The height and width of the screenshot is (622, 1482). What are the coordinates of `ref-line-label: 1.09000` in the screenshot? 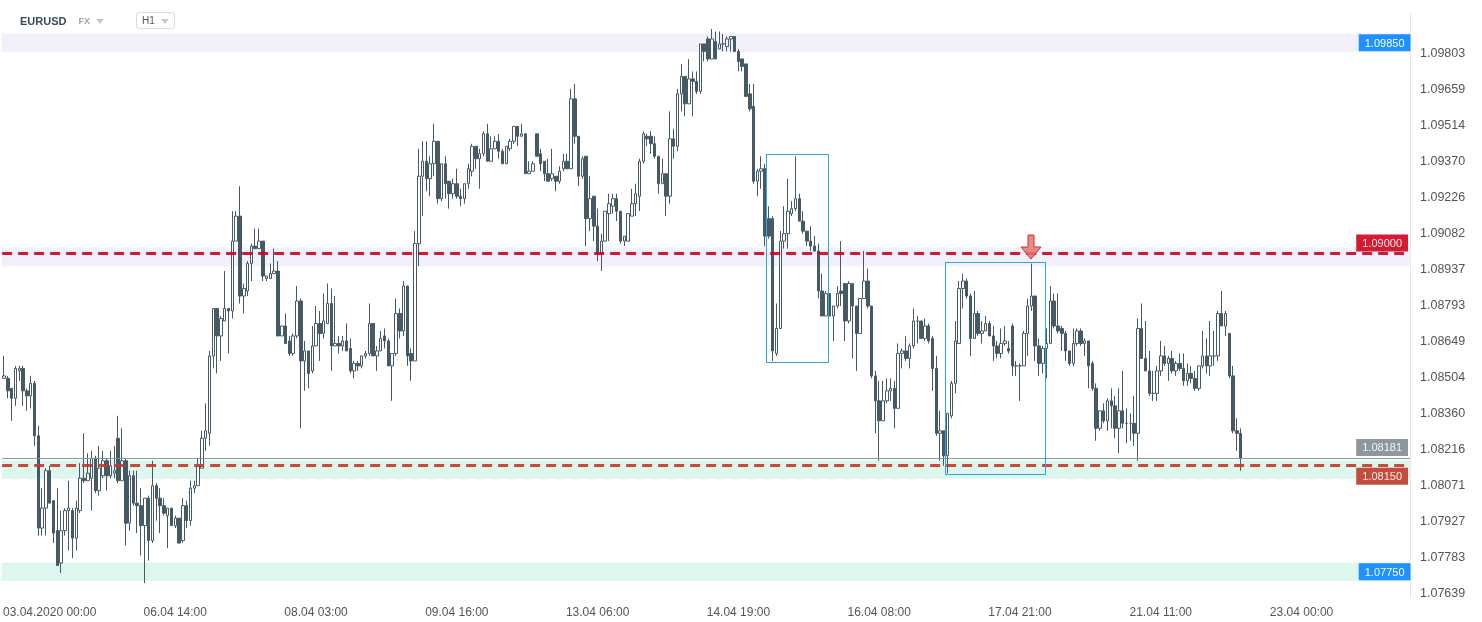 It's located at (1382, 243).